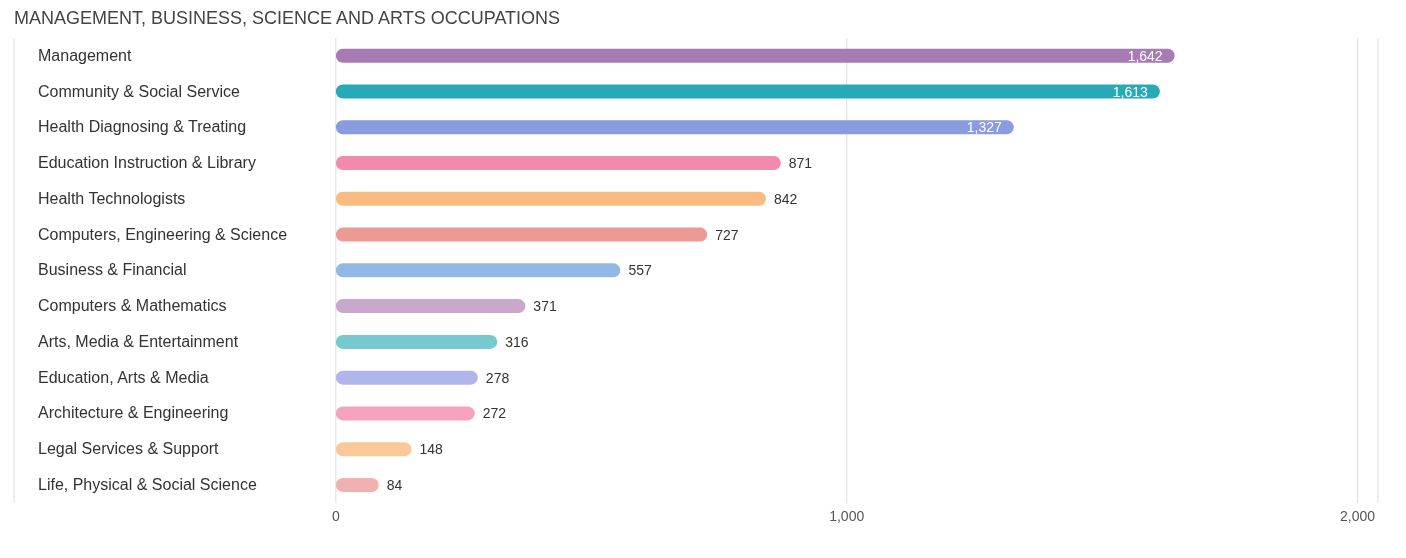 The height and width of the screenshot is (558, 1406). Describe the element at coordinates (785, 198) in the screenshot. I see `data-label: 842` at that location.